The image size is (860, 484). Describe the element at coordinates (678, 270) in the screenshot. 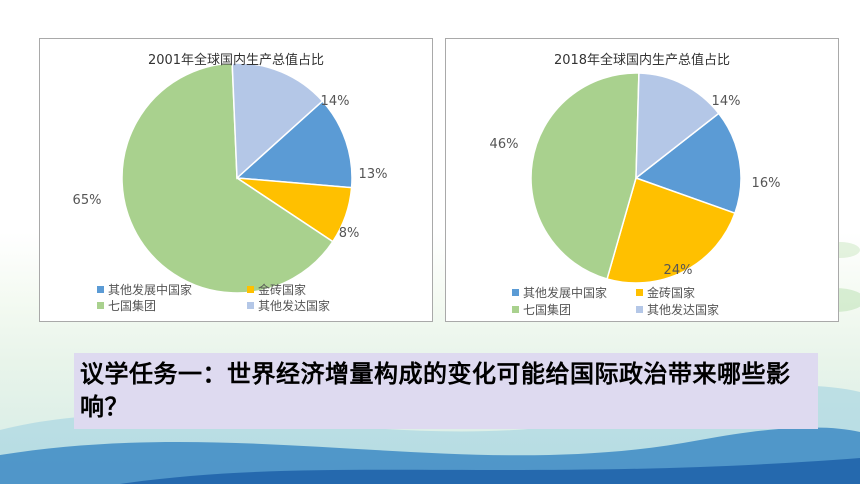

I see `pct-label-brics: 24%` at that location.